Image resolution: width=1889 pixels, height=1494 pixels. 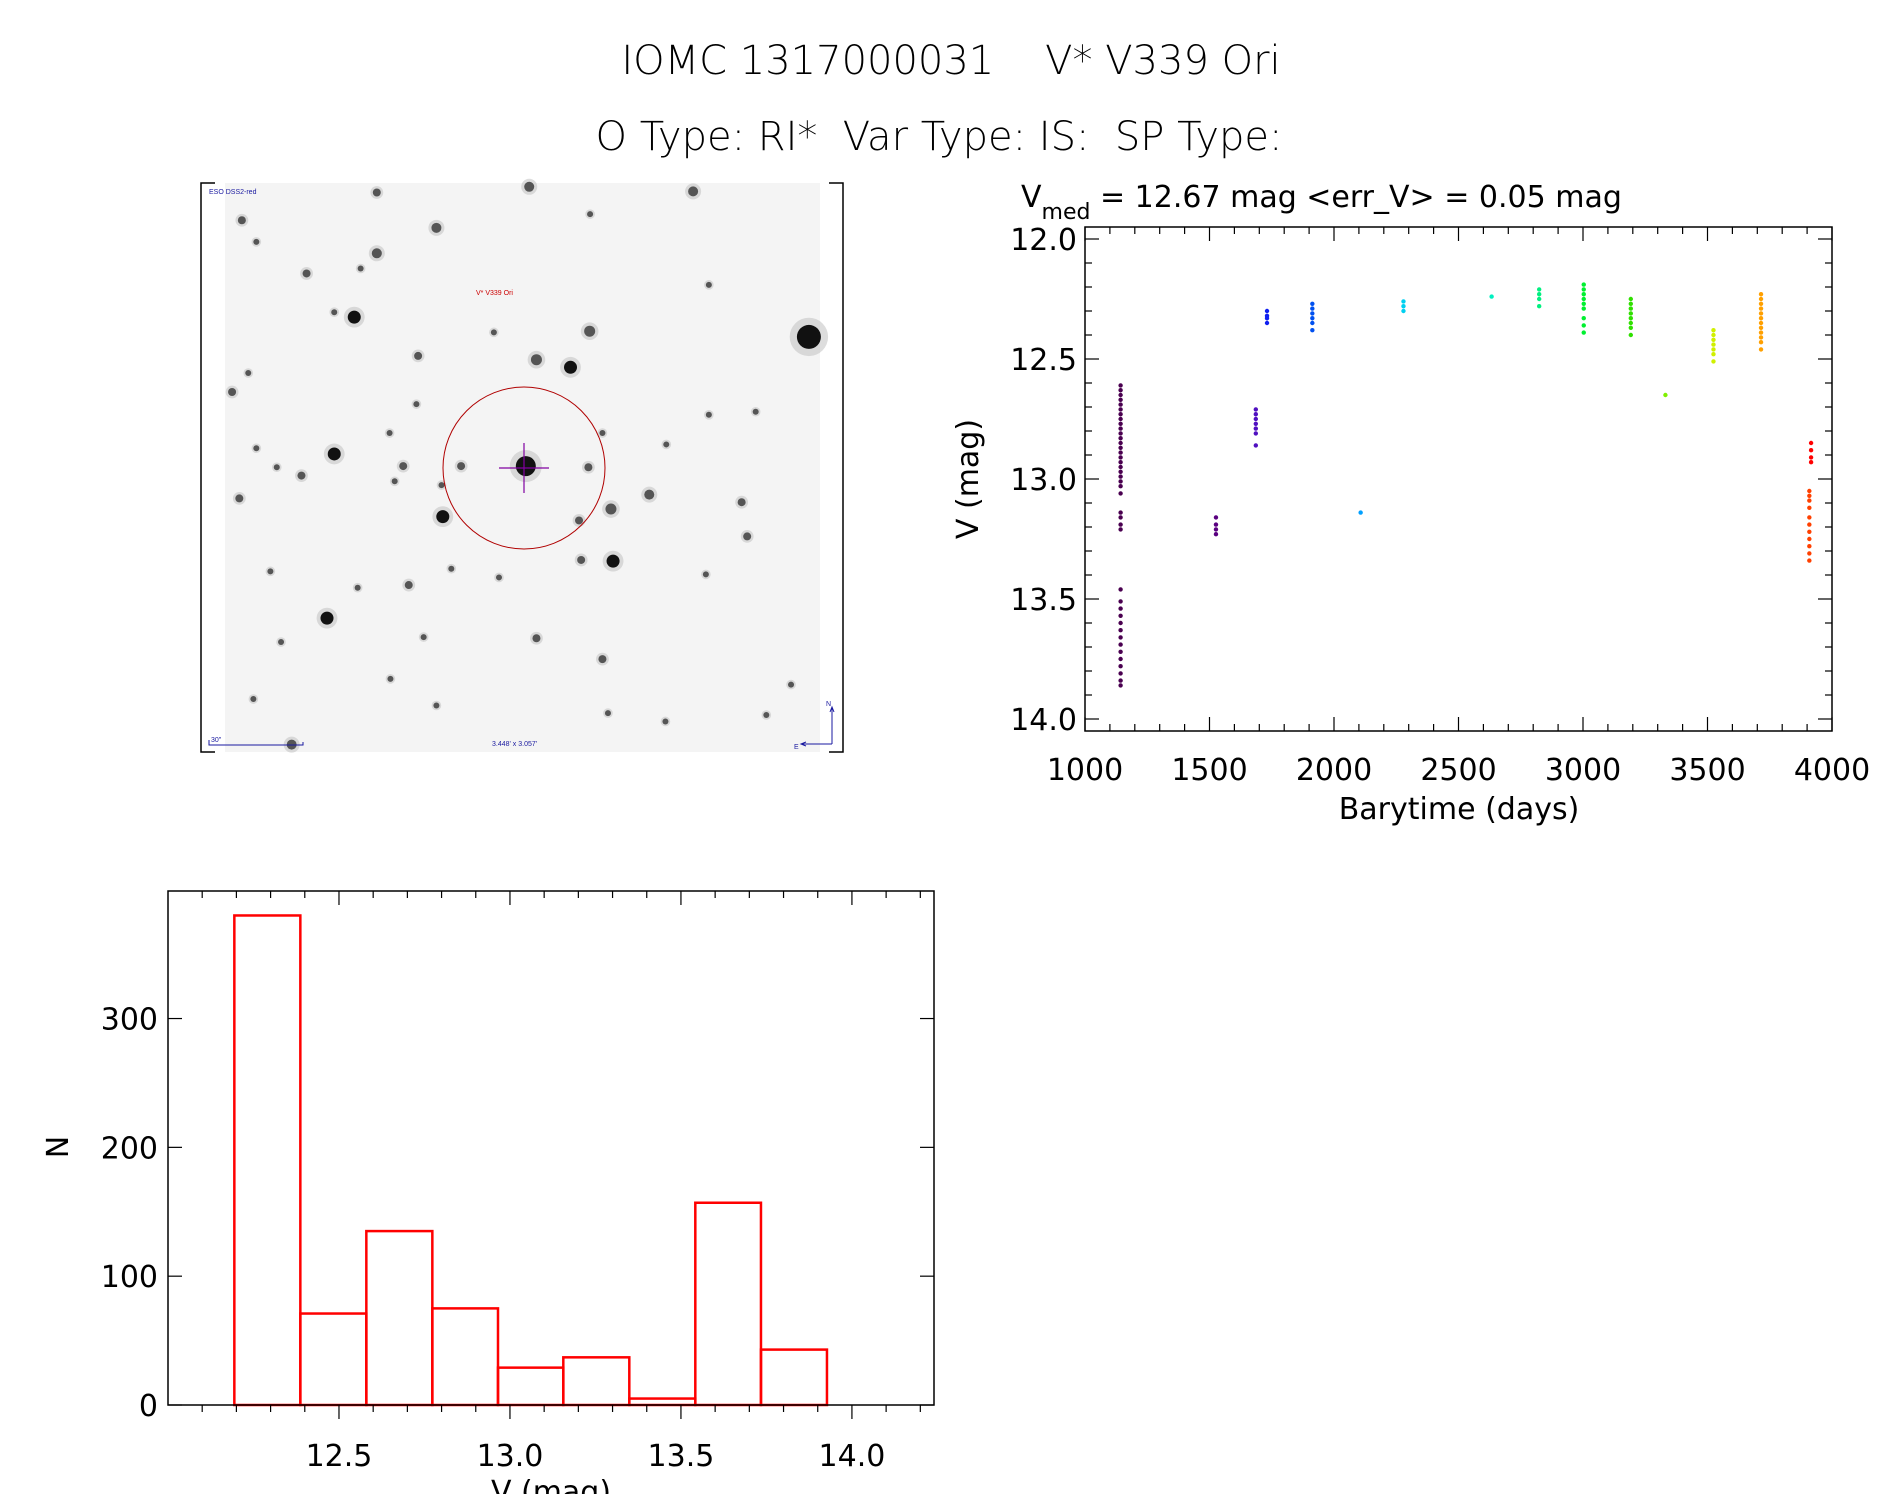 I want to click on title-line2: O Type: RI* Var Type: IS: SP Type:, so click(x=939, y=137).